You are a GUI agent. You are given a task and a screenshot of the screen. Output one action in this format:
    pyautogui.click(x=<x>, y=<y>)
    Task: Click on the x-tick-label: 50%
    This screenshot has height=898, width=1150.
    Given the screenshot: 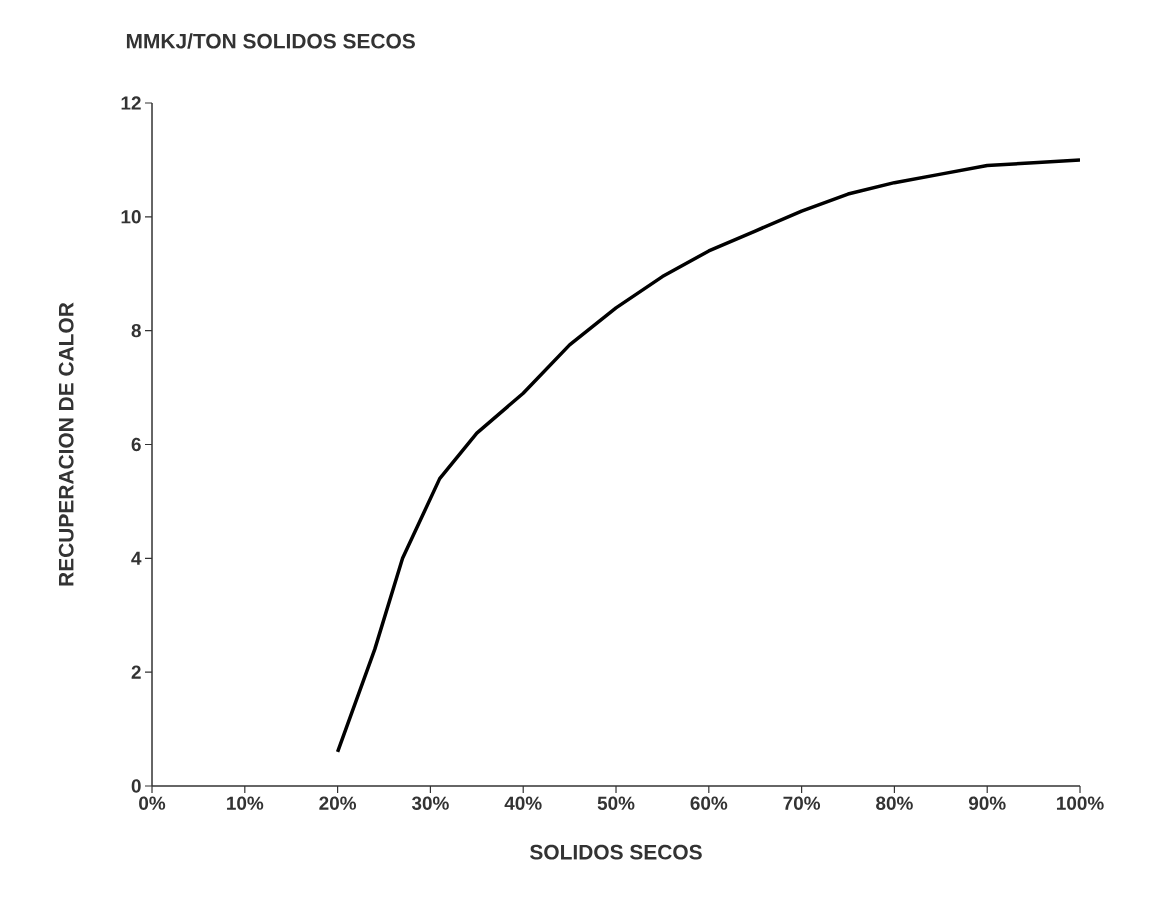 What is the action you would take?
    pyautogui.click(x=616, y=803)
    